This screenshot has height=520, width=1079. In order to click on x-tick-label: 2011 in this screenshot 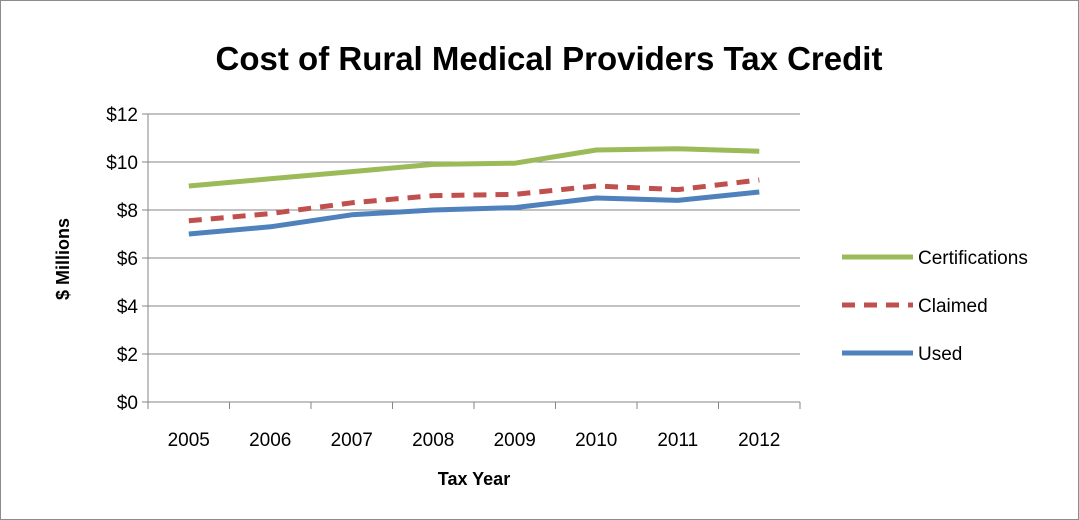, I will do `click(677, 440)`.